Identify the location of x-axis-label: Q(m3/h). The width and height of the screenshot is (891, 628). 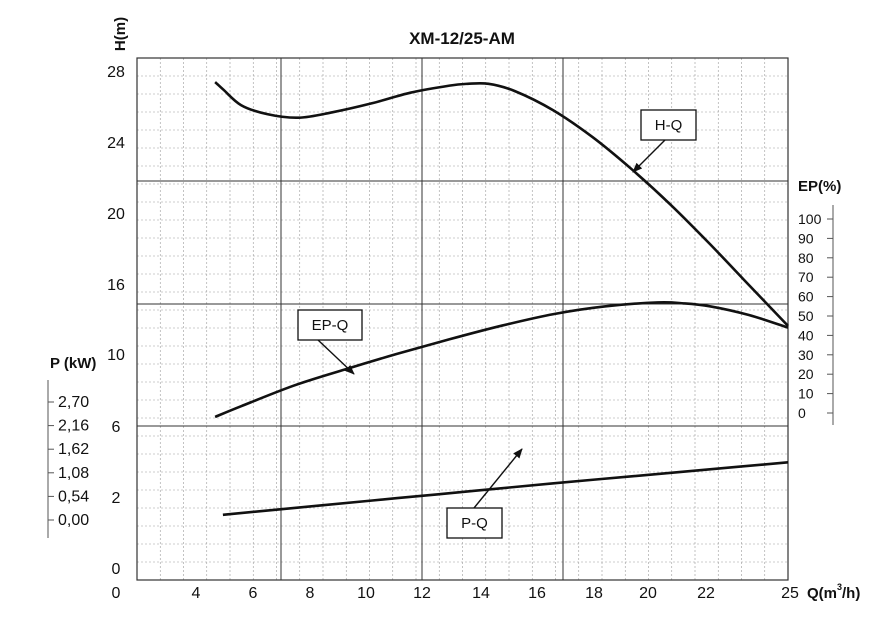
(833, 592).